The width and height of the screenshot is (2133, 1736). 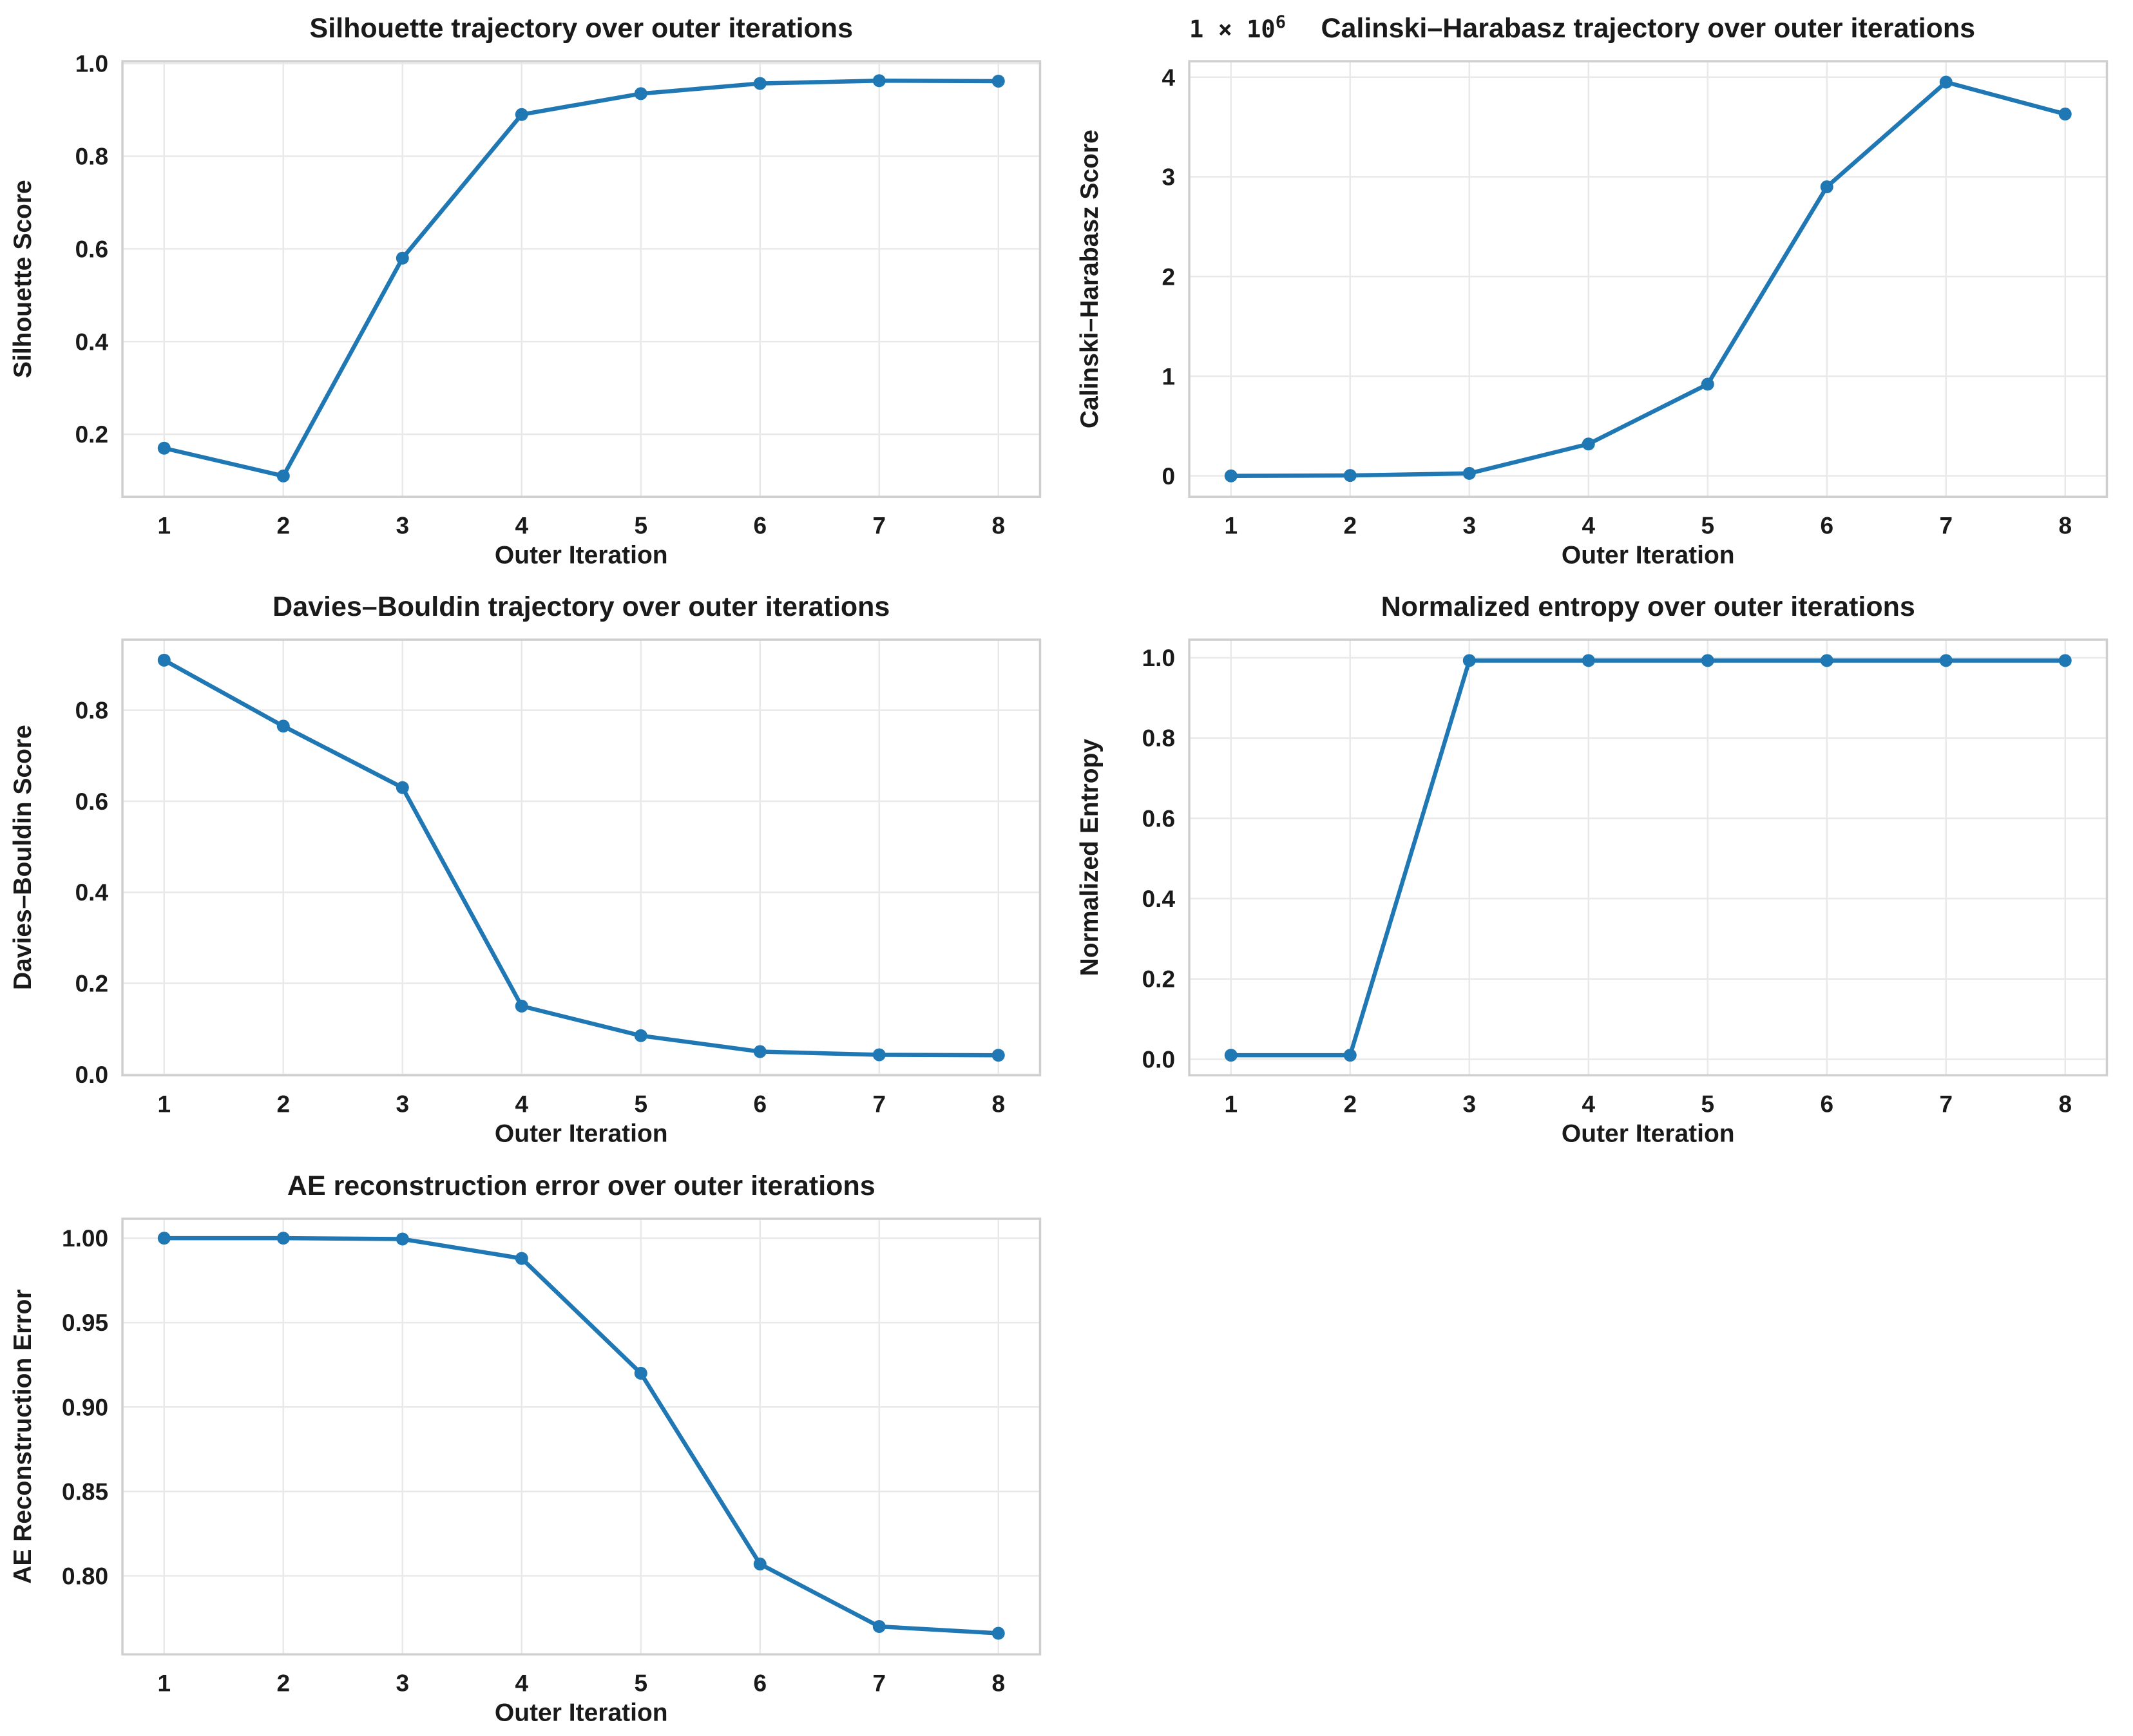 I want to click on x-tick-label: 7, so click(x=879, y=525).